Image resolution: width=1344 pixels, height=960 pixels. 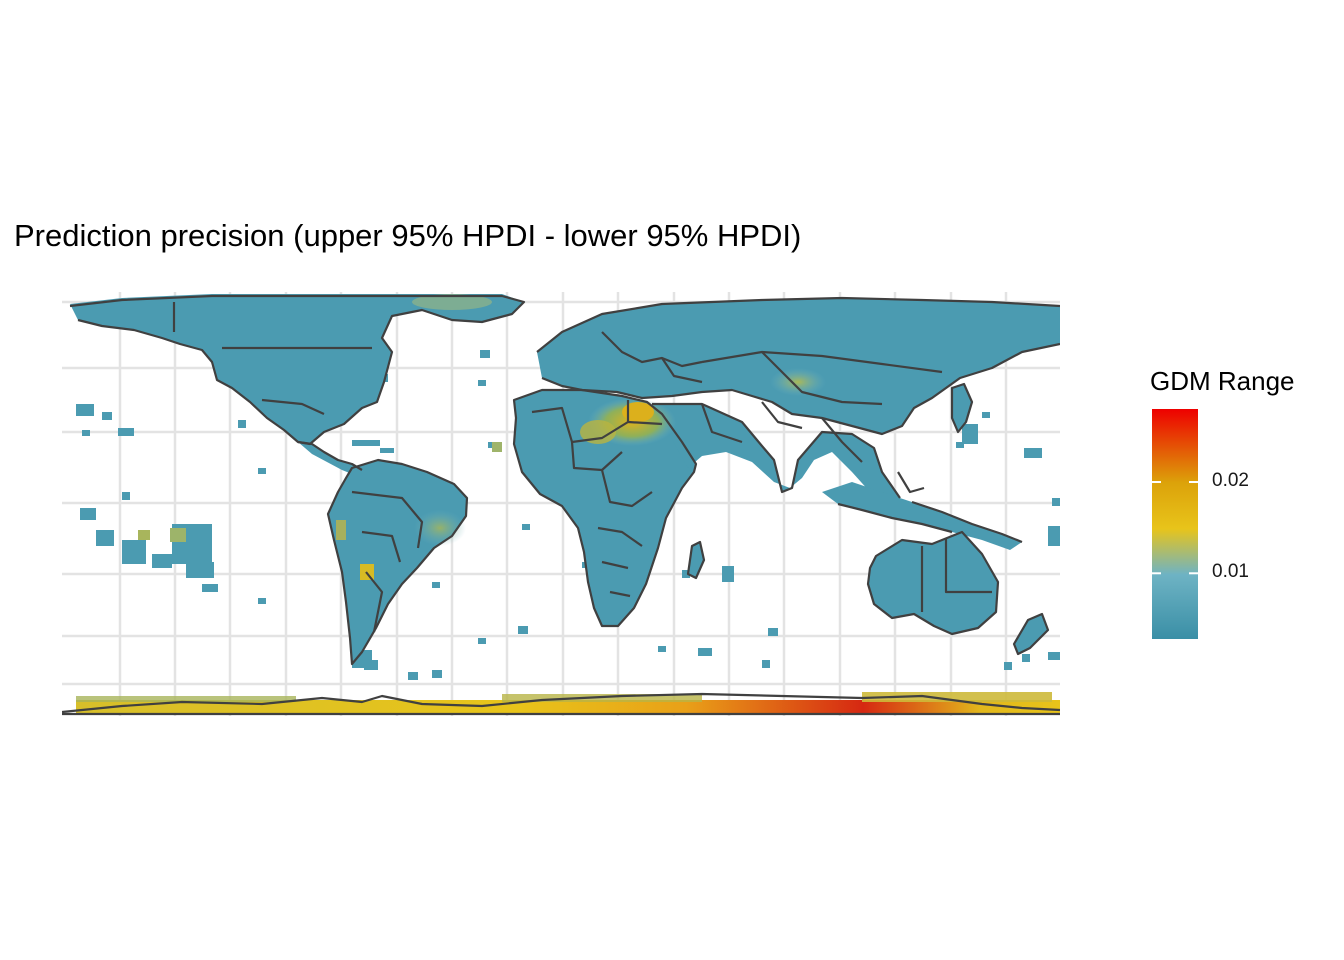 What do you see at coordinates (1230, 572) in the screenshot?
I see `legend-tick-label: 0.01` at bounding box center [1230, 572].